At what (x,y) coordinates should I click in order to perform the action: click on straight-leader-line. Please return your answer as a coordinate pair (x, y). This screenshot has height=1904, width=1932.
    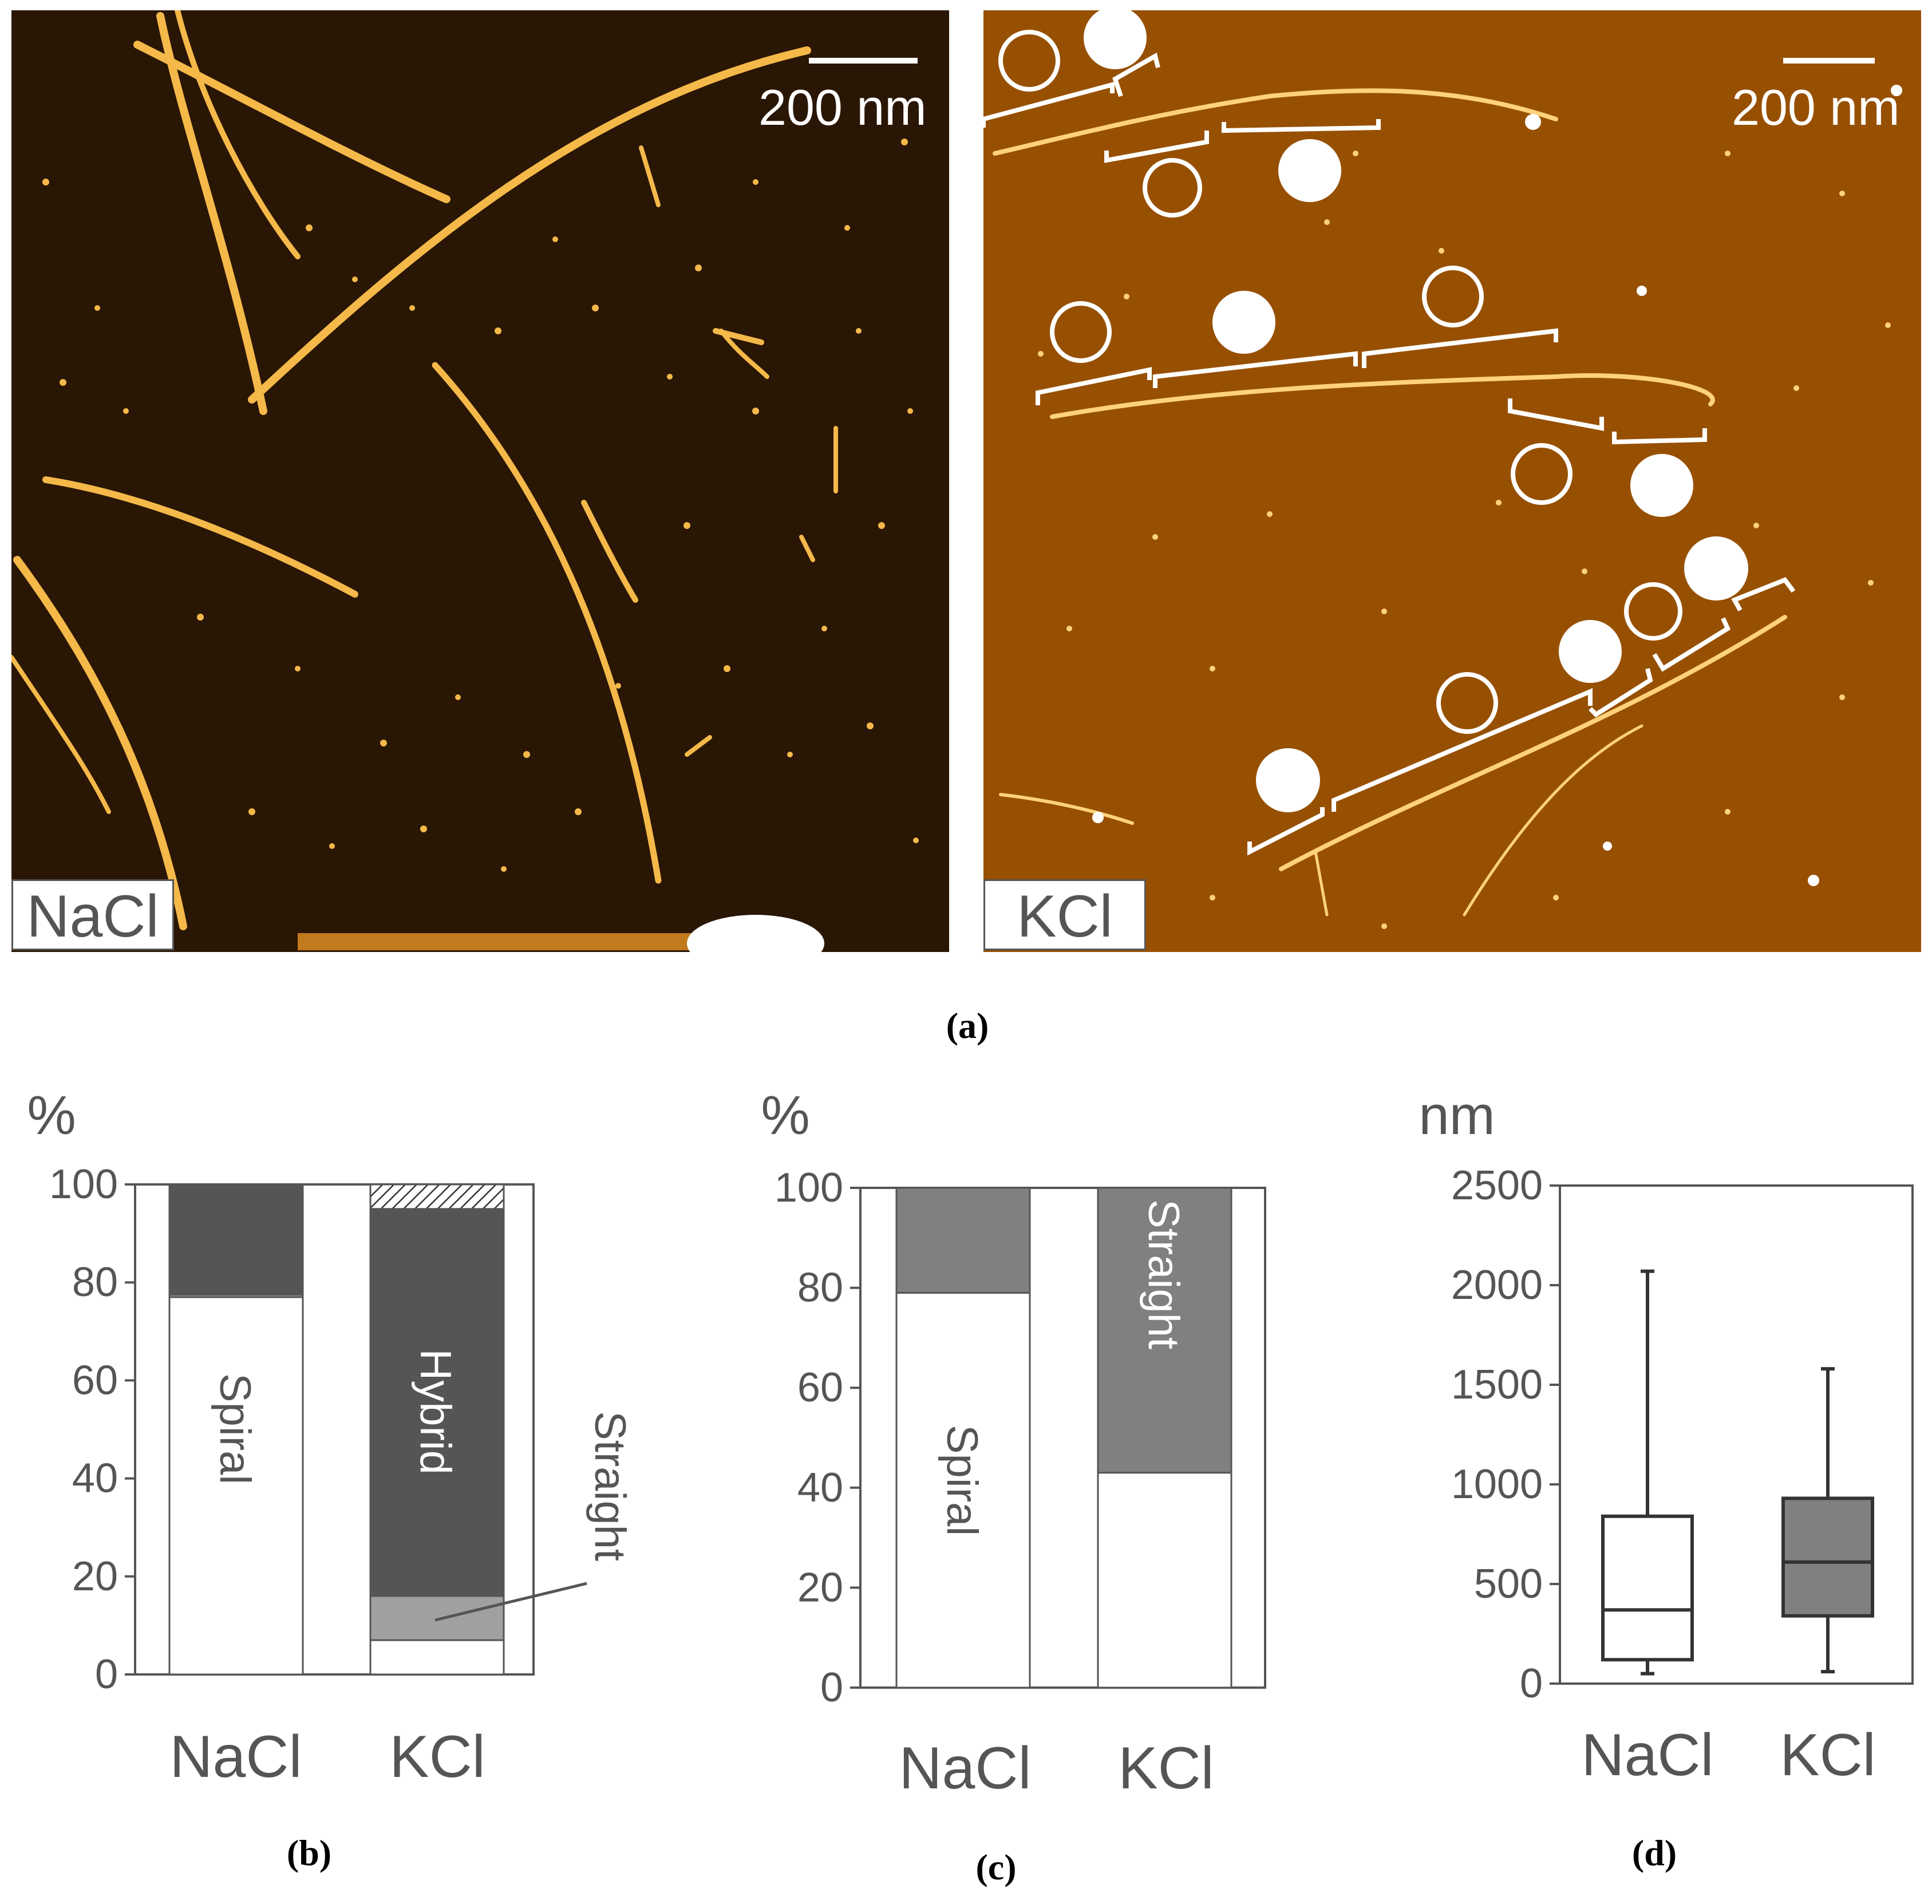
    Looking at the image, I should click on (510, 1602).